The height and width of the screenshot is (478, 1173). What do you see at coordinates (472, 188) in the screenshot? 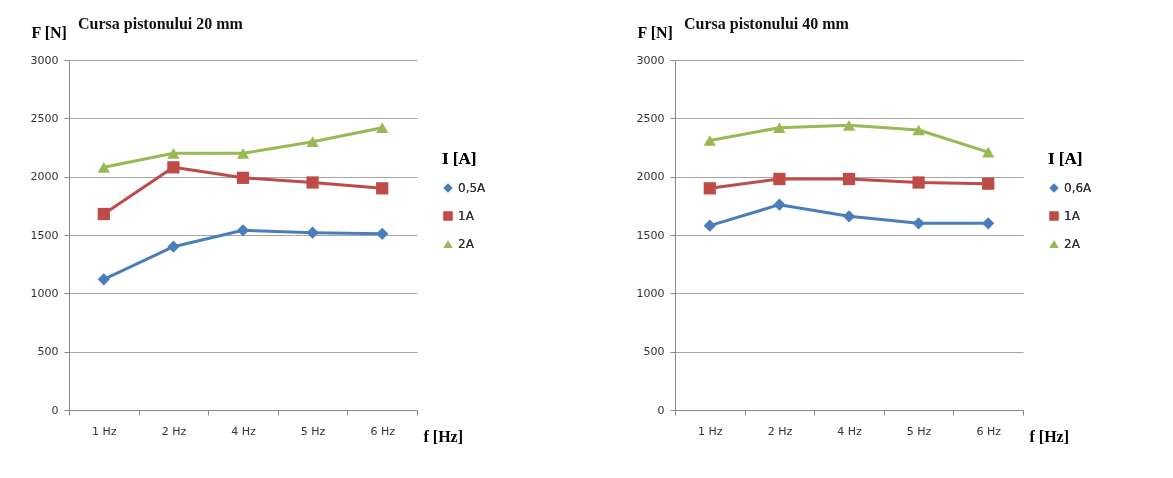
I see `legend-label: 0,5A` at bounding box center [472, 188].